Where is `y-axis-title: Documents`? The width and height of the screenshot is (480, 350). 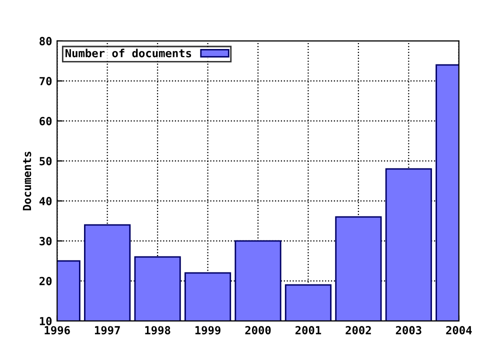 y-axis-title: Documents is located at coordinates (27, 181).